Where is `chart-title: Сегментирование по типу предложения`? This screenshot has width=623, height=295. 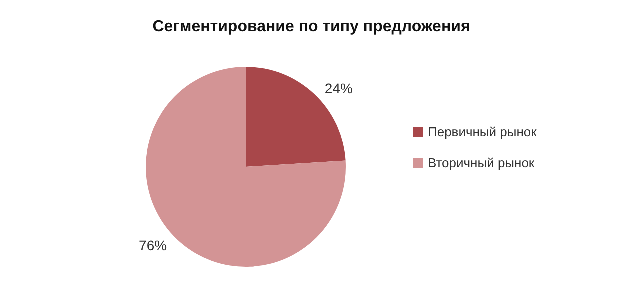
chart-title: Сегментирование по типу предложения is located at coordinates (311, 27).